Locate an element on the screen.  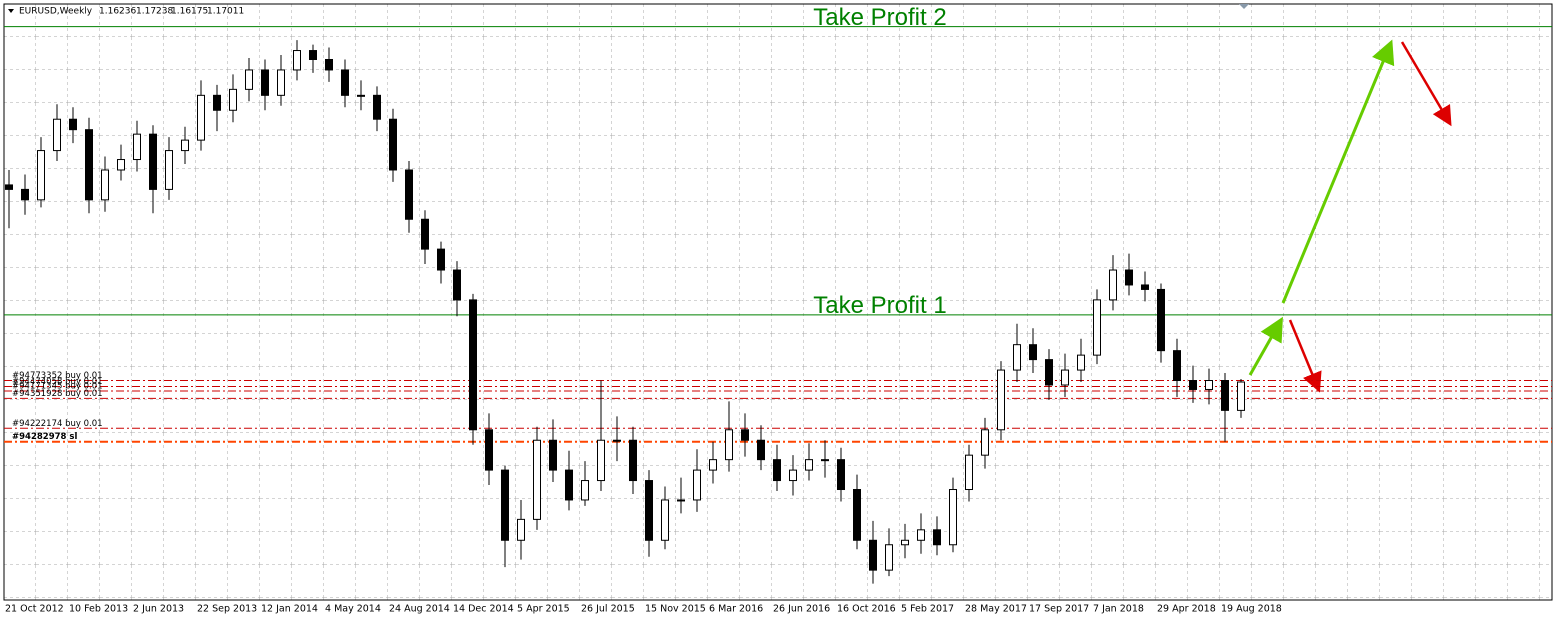
stop-loss-label: #94282978 sl is located at coordinates (44, 437).